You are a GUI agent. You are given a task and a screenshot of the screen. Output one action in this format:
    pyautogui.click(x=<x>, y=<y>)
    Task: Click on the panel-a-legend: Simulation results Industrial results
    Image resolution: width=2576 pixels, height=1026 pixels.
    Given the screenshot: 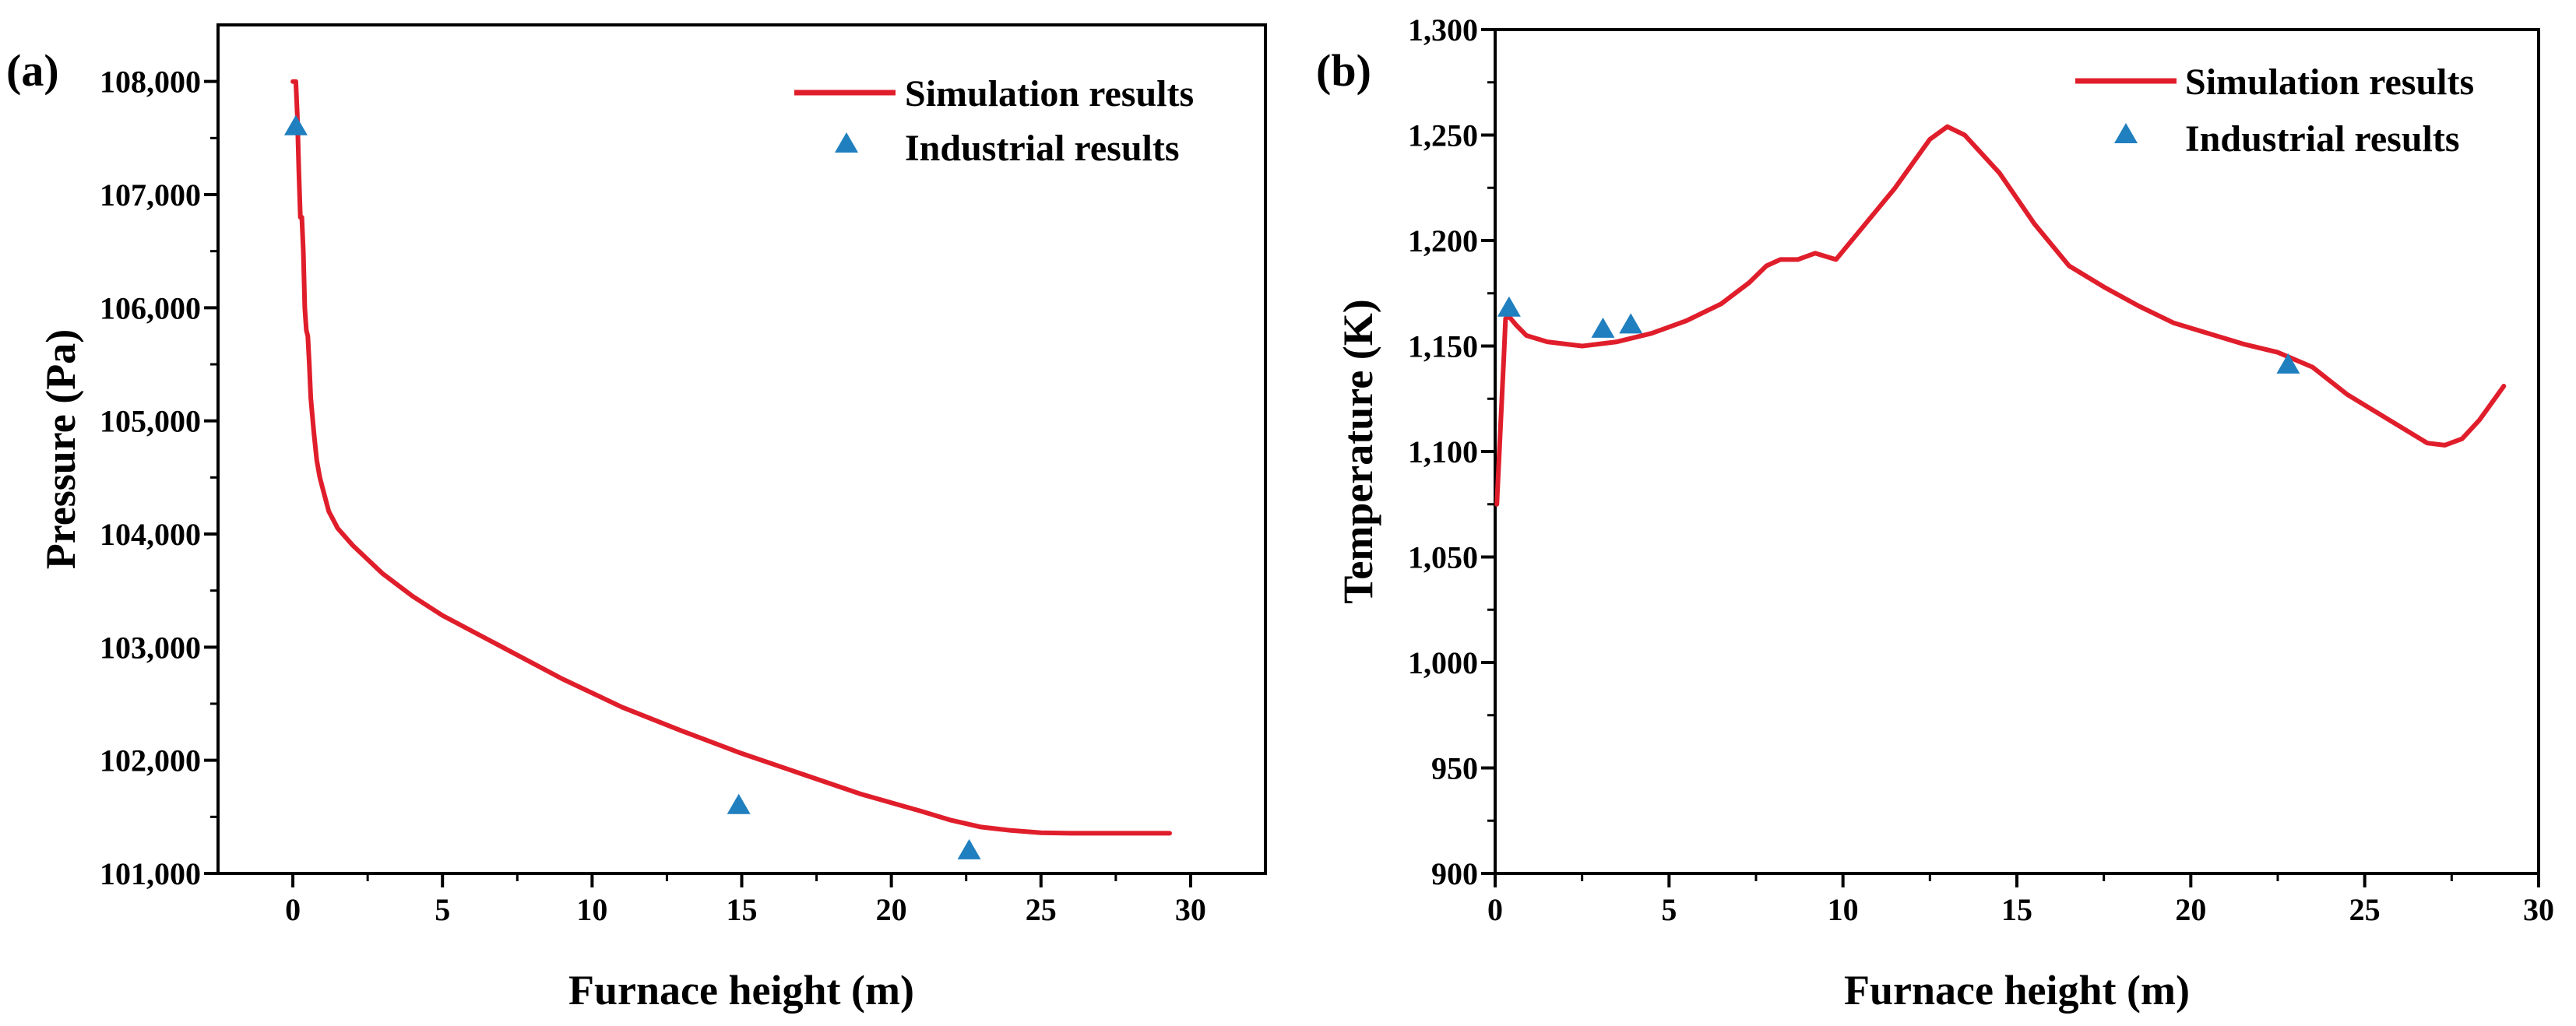 What is the action you would take?
    pyautogui.click(x=994, y=121)
    